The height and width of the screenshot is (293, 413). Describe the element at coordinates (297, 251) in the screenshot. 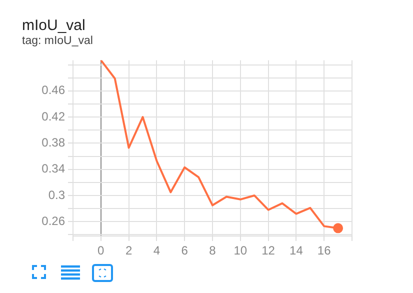

I see `x-tick-label: 14` at that location.